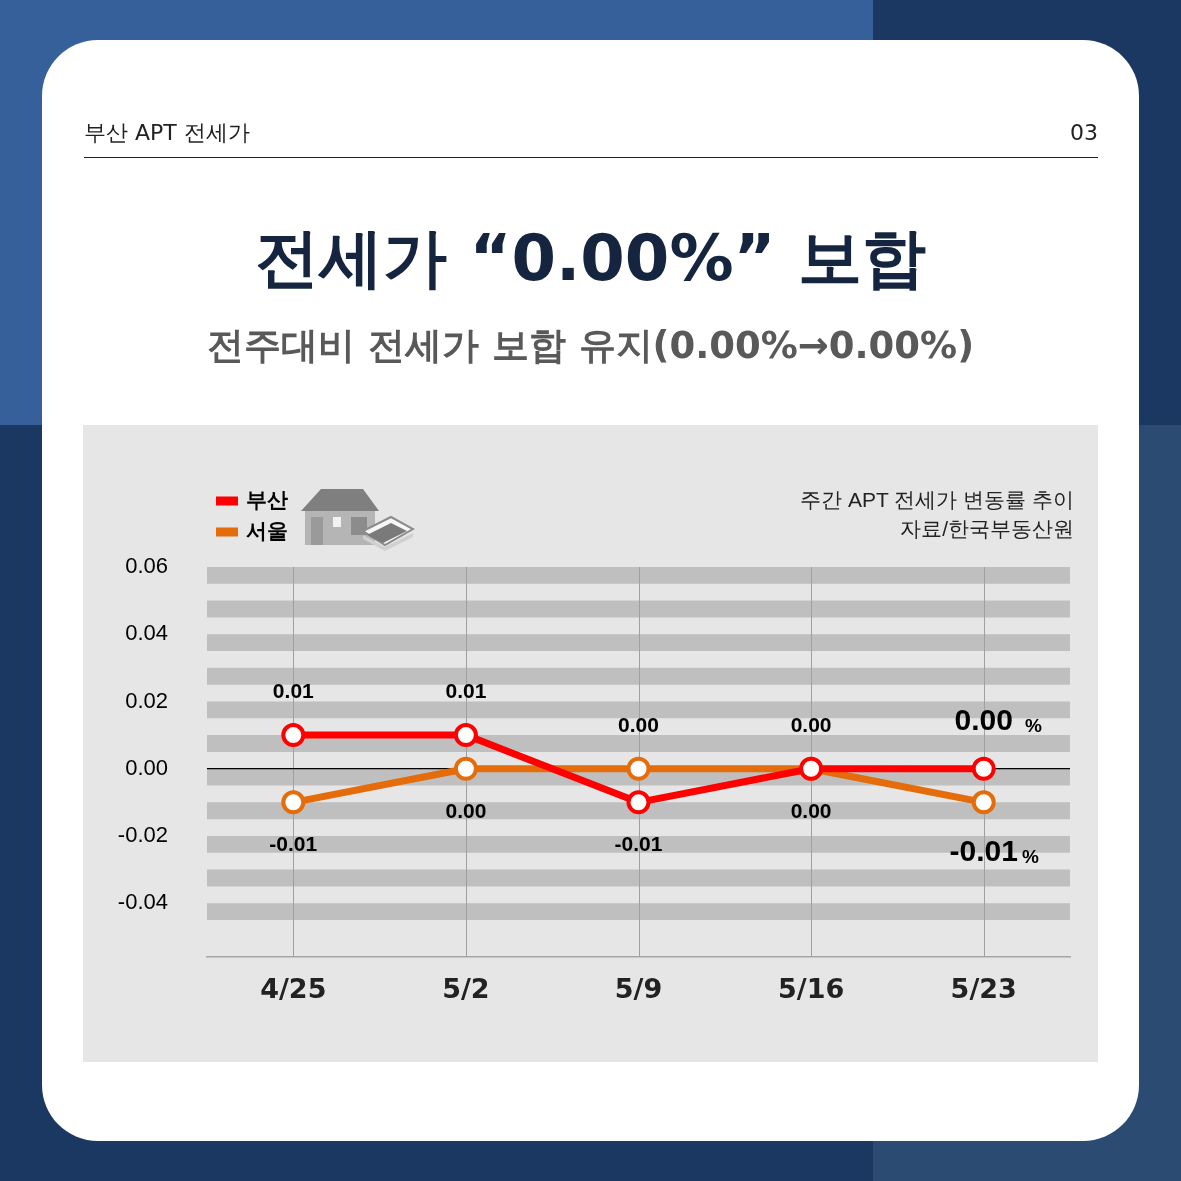 This screenshot has height=1181, width=1181. I want to click on data-label: 0.00 %, so click(998, 719).